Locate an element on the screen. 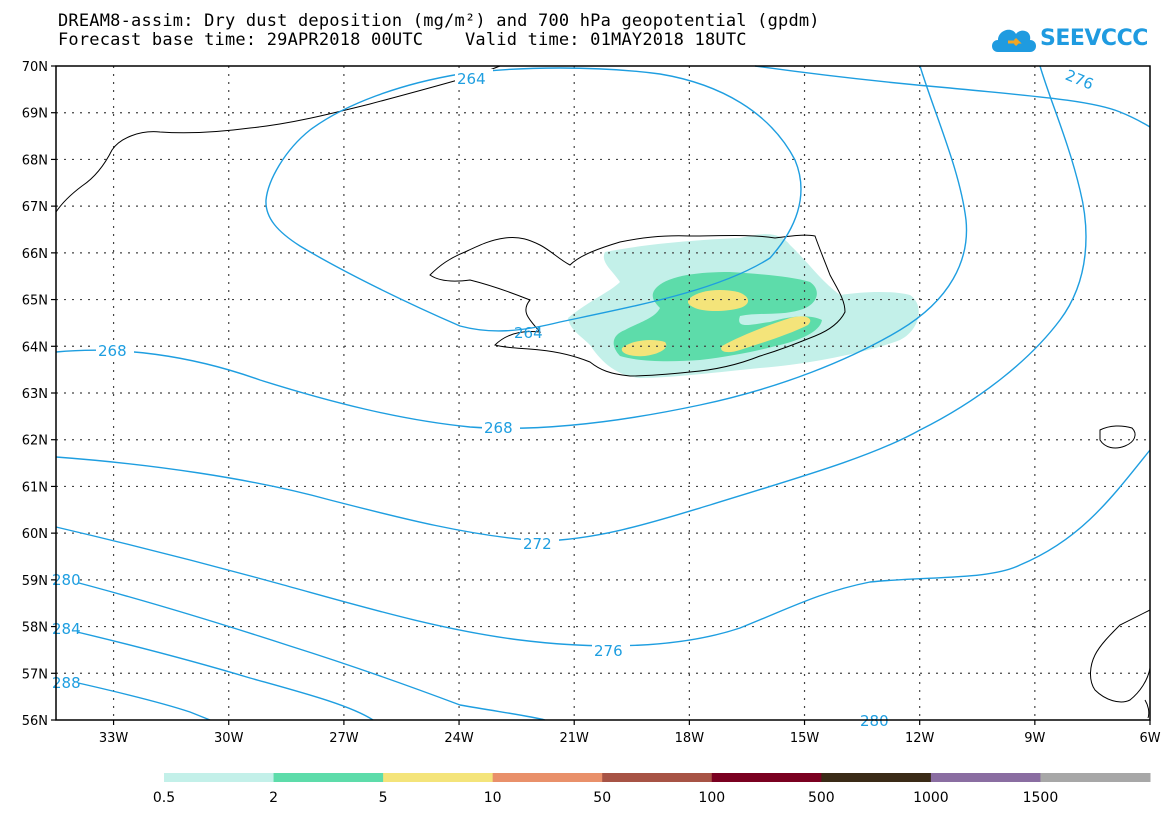 This screenshot has width=1175, height=815. lat-label: 56N is located at coordinates (35, 721).